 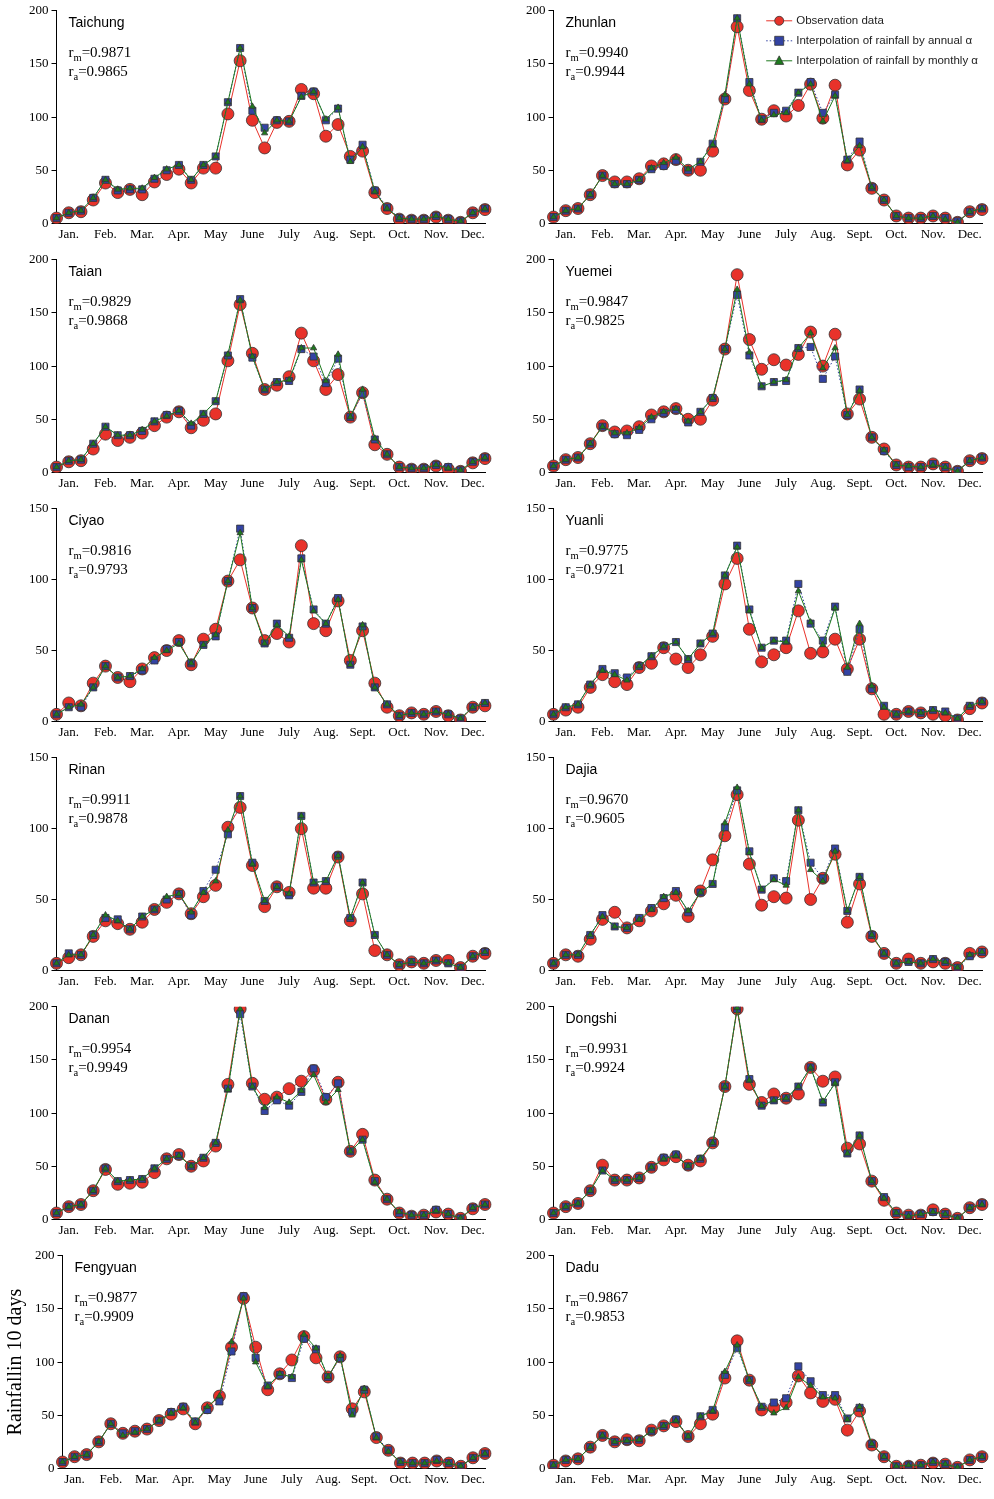 I want to click on chart-title: Dongshi, so click(x=591, y=1017).